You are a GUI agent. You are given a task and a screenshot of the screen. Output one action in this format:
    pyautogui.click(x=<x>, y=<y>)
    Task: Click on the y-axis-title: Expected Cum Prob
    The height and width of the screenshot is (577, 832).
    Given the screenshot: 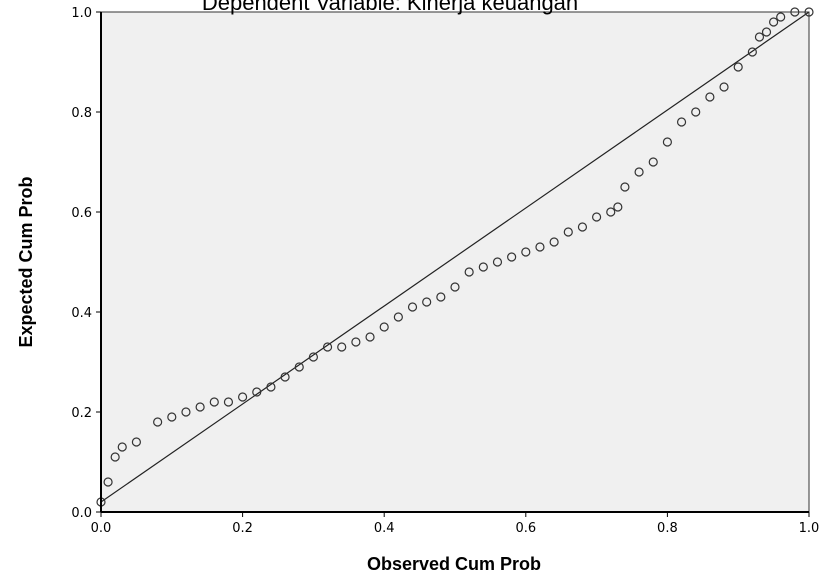 What is the action you would take?
    pyautogui.click(x=26, y=261)
    